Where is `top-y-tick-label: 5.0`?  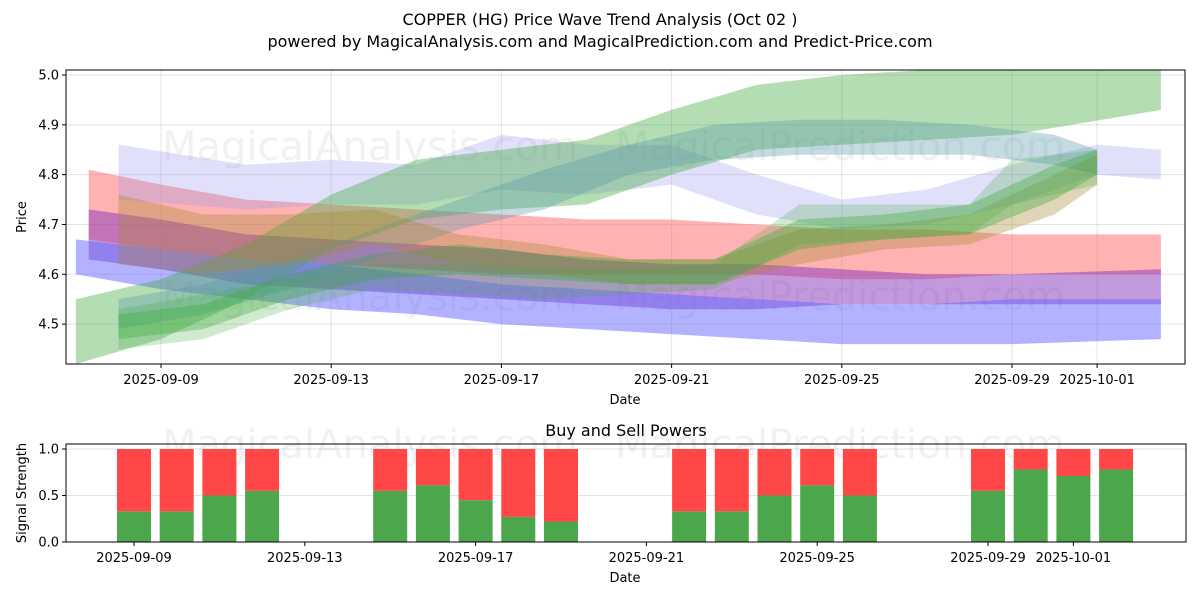 top-y-tick-label: 5.0 is located at coordinates (48, 75).